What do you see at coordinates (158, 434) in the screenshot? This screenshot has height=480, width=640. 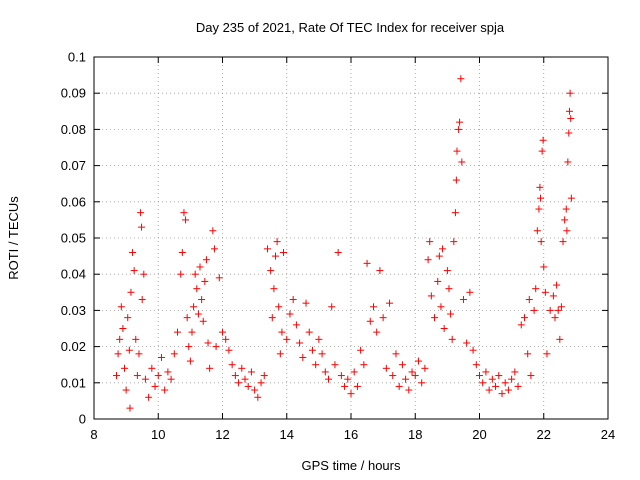 I see `x-tick-label: 10` at bounding box center [158, 434].